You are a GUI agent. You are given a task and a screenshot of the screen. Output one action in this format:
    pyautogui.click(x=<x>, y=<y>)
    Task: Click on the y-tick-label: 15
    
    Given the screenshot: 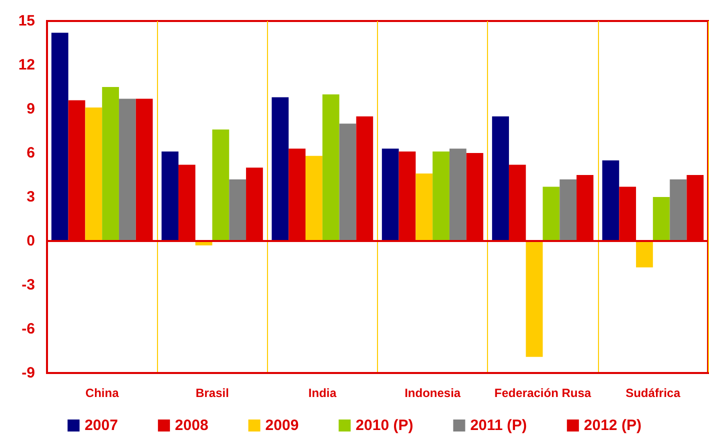 What is the action you would take?
    pyautogui.click(x=26, y=21)
    